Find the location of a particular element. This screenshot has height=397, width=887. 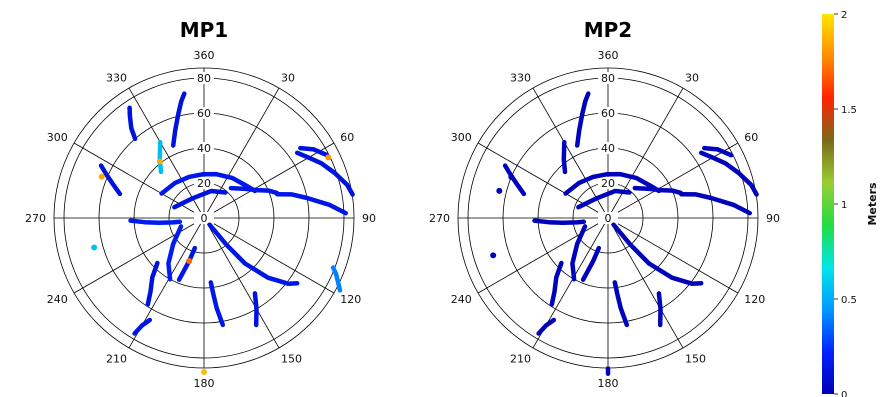

colorbar: 0 0.5 1 1.5 2 Meters is located at coordinates (850, 203).